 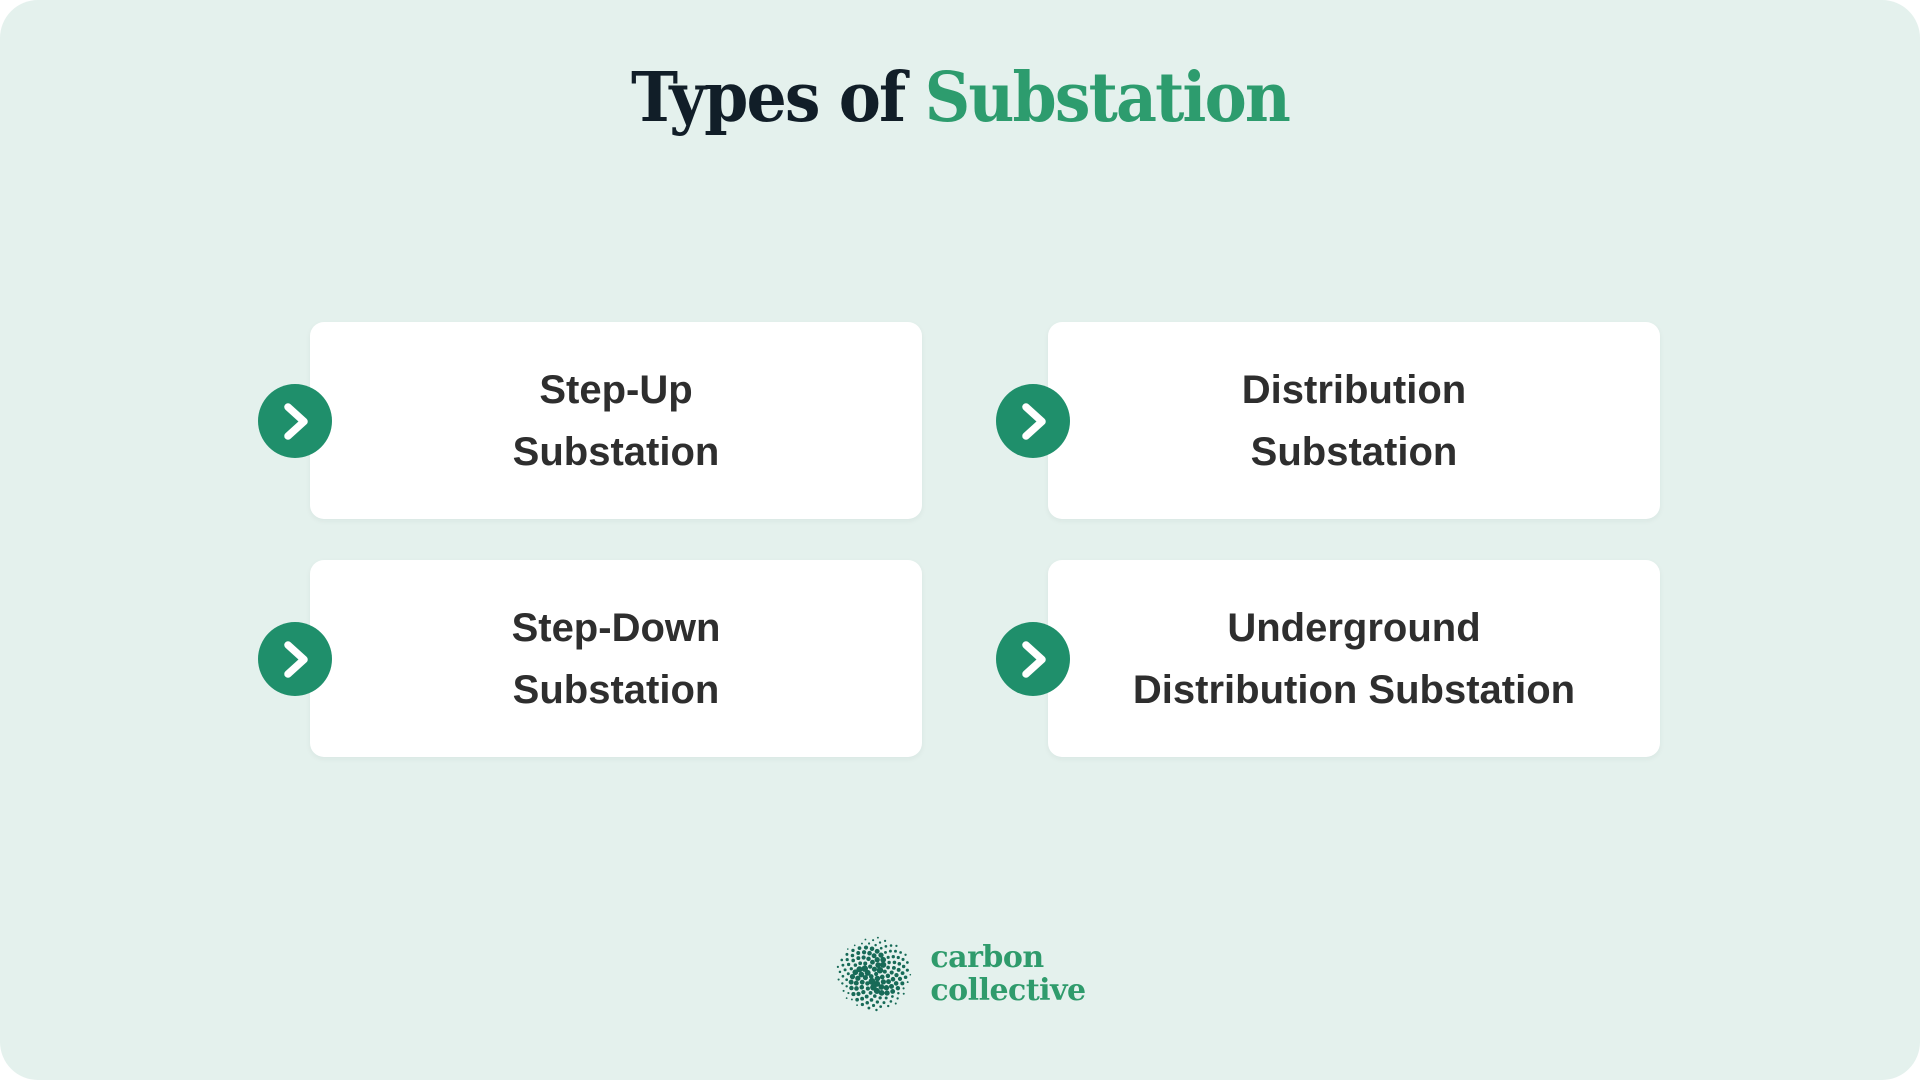 What do you see at coordinates (616, 627) in the screenshot?
I see `card-title-line: Step-Down` at bounding box center [616, 627].